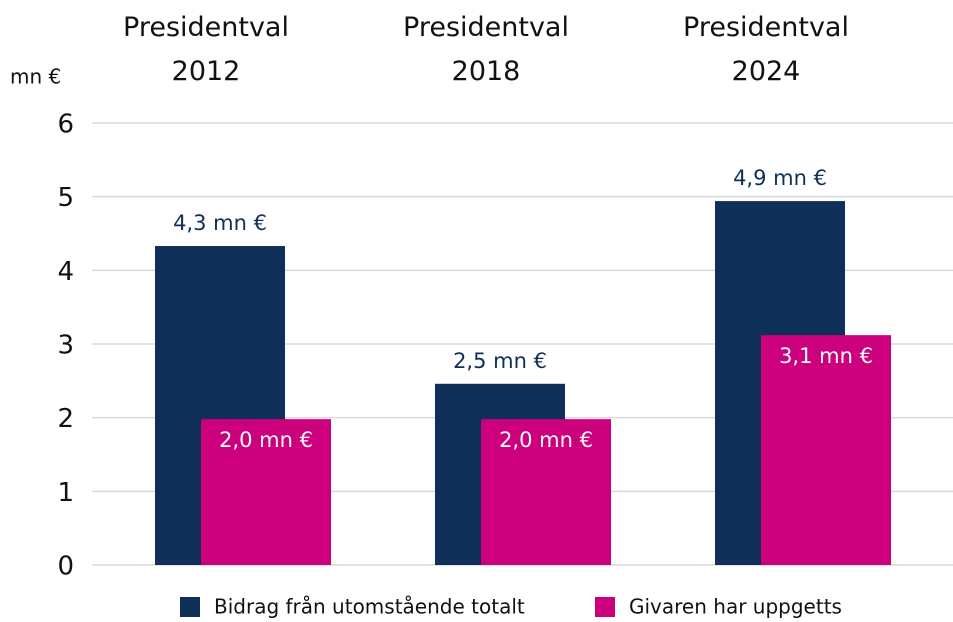  I want to click on x-tick-label: Presidentval 2012, so click(206, 49).